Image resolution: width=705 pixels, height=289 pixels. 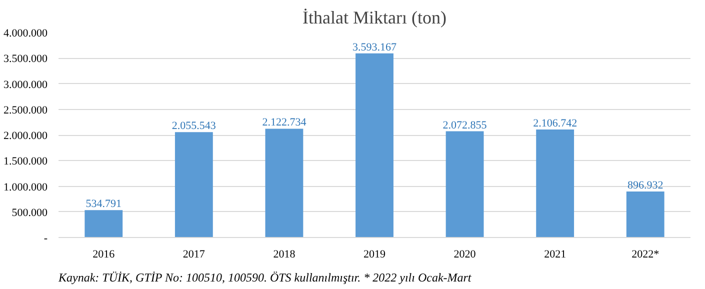 What do you see at coordinates (194, 126) in the screenshot?
I see `data-label: 2.055.543` at bounding box center [194, 126].